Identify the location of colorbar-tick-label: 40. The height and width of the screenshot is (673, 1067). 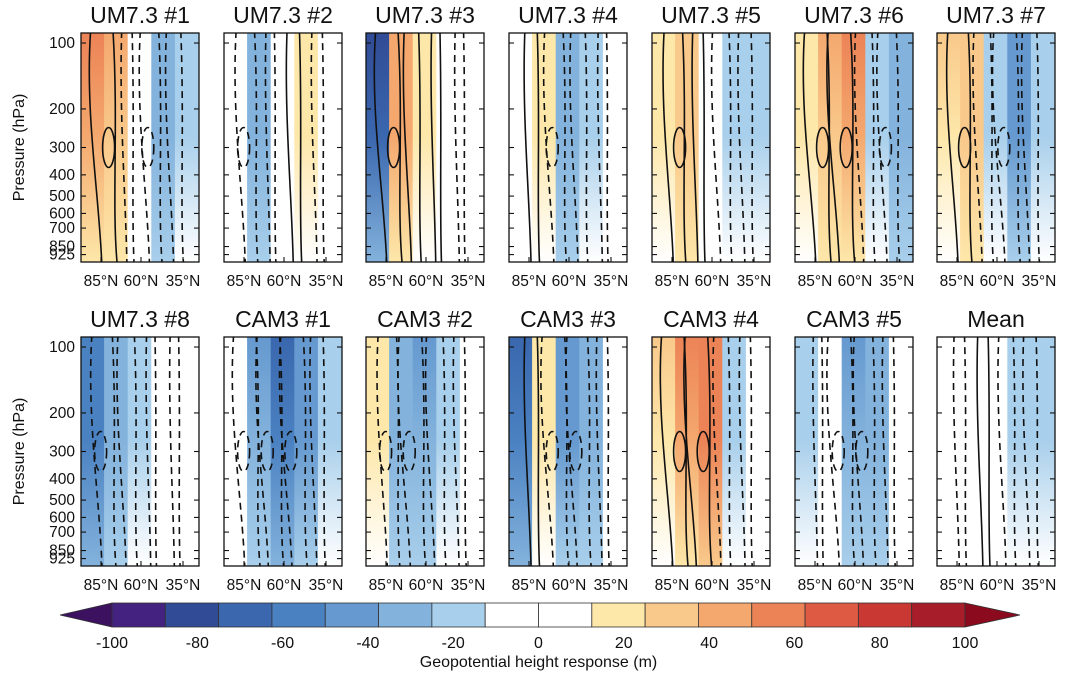
(709, 643).